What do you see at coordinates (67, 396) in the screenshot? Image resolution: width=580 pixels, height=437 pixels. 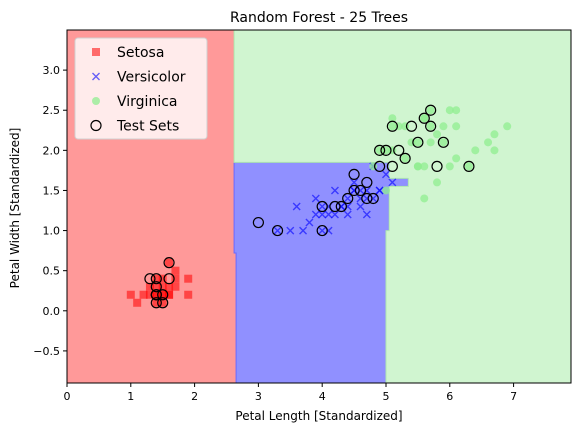 I see `x-tick-label: 0` at bounding box center [67, 396].